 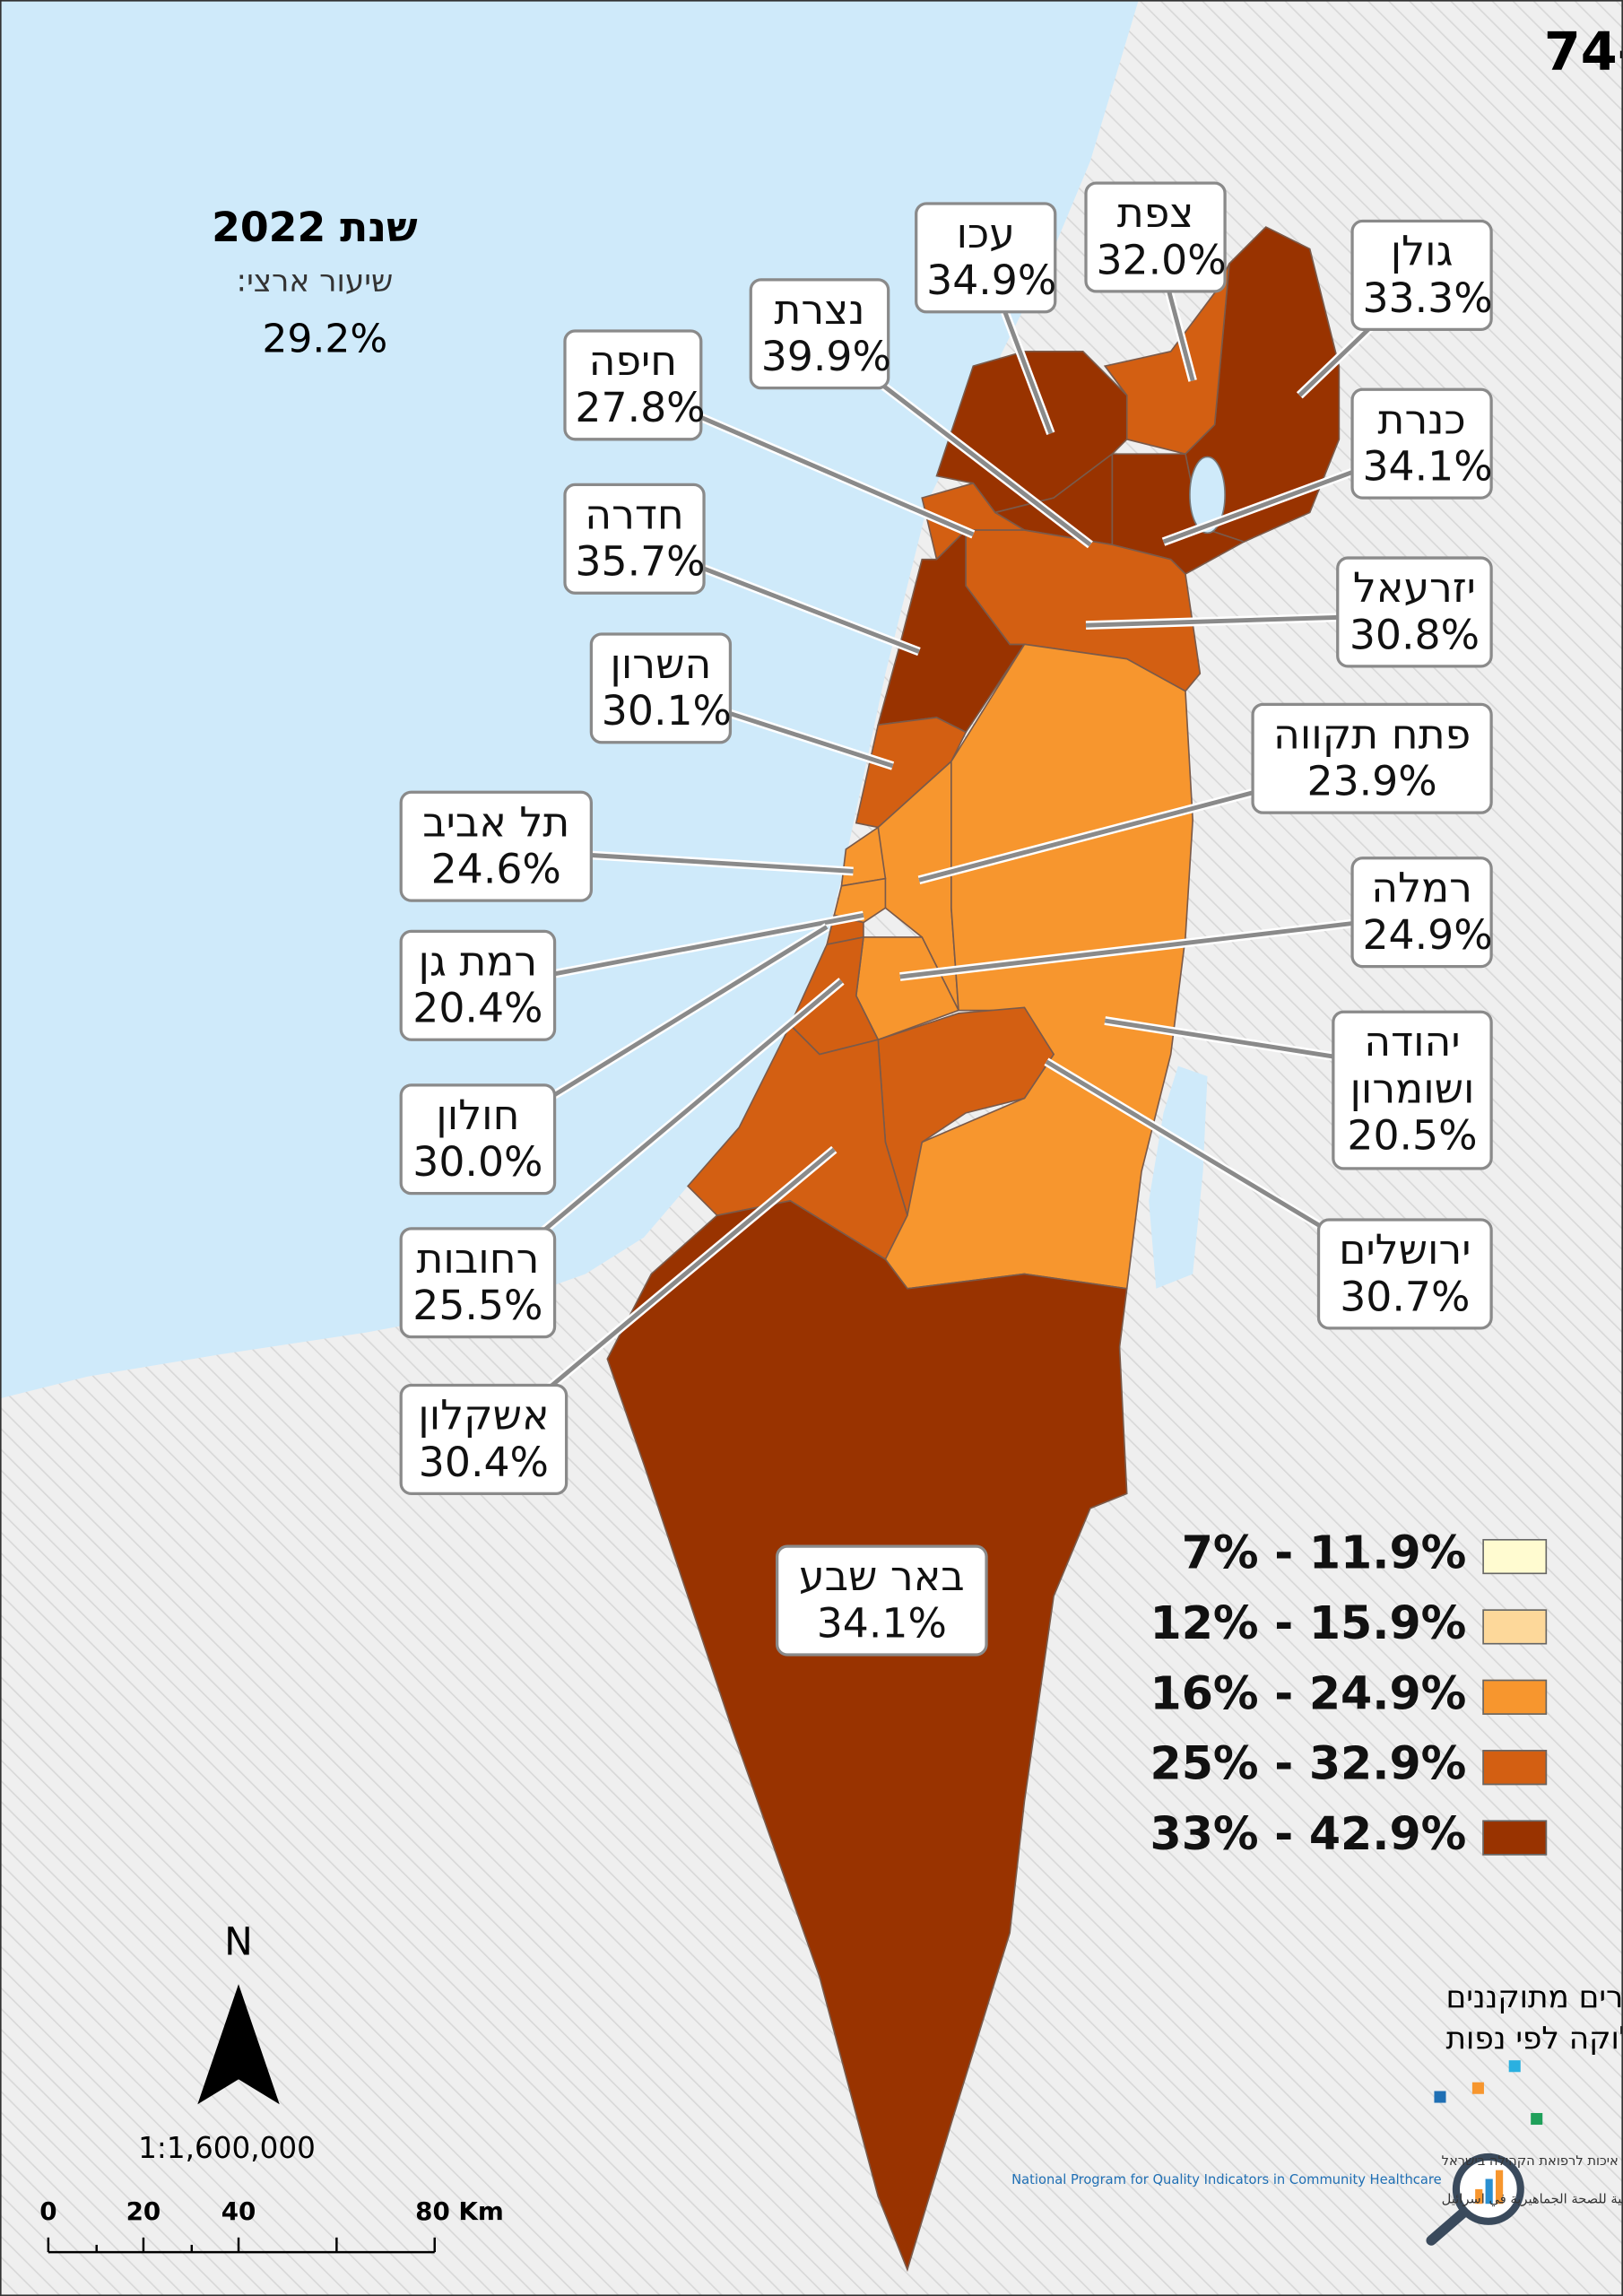 I want to click on region-name: צפת, so click(x=1155, y=213).